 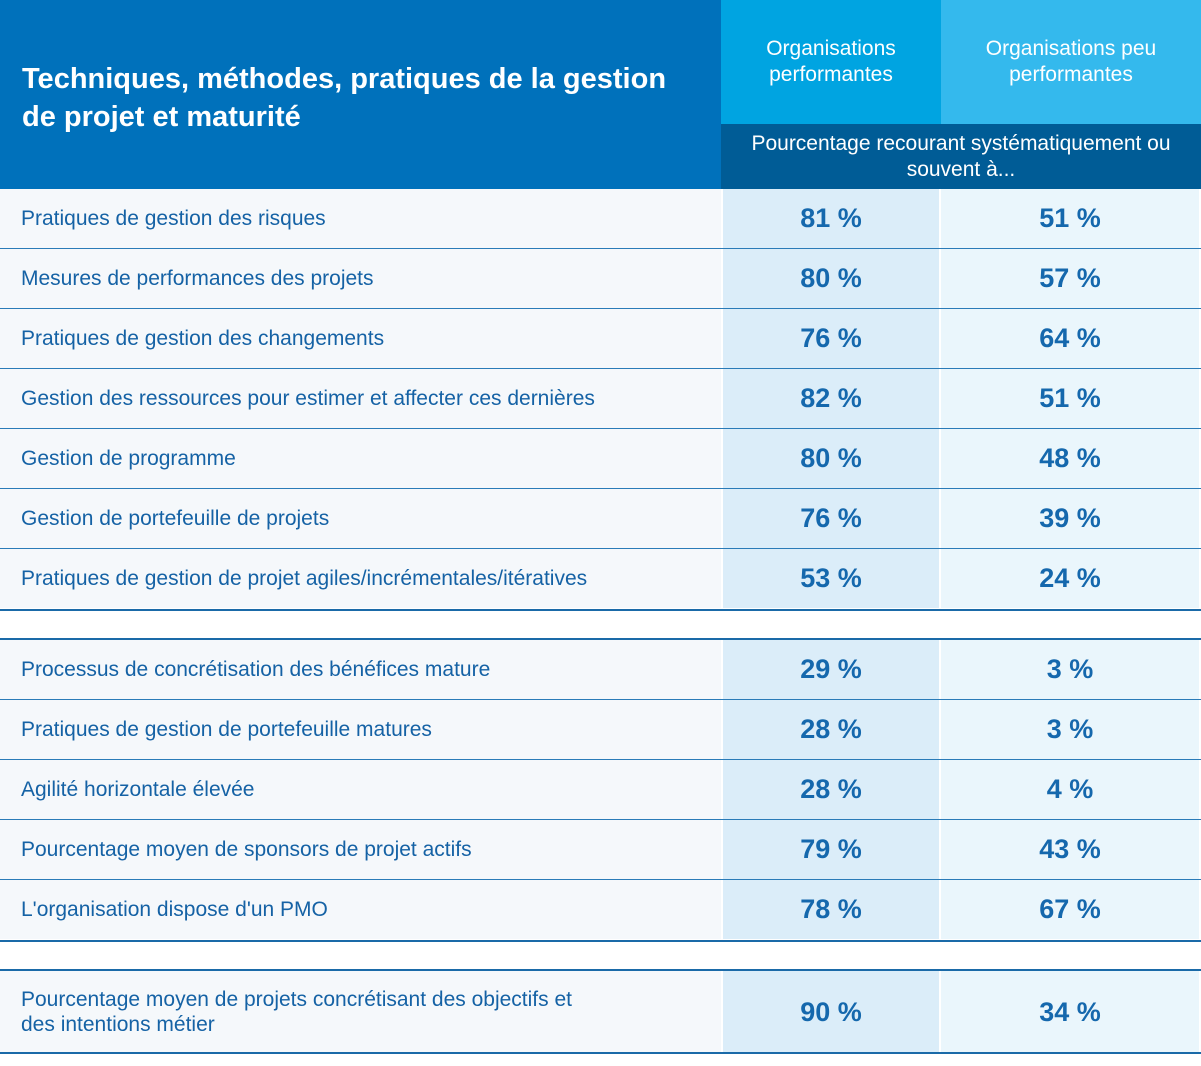 I want to click on value-cell: 79 %, so click(x=831, y=849).